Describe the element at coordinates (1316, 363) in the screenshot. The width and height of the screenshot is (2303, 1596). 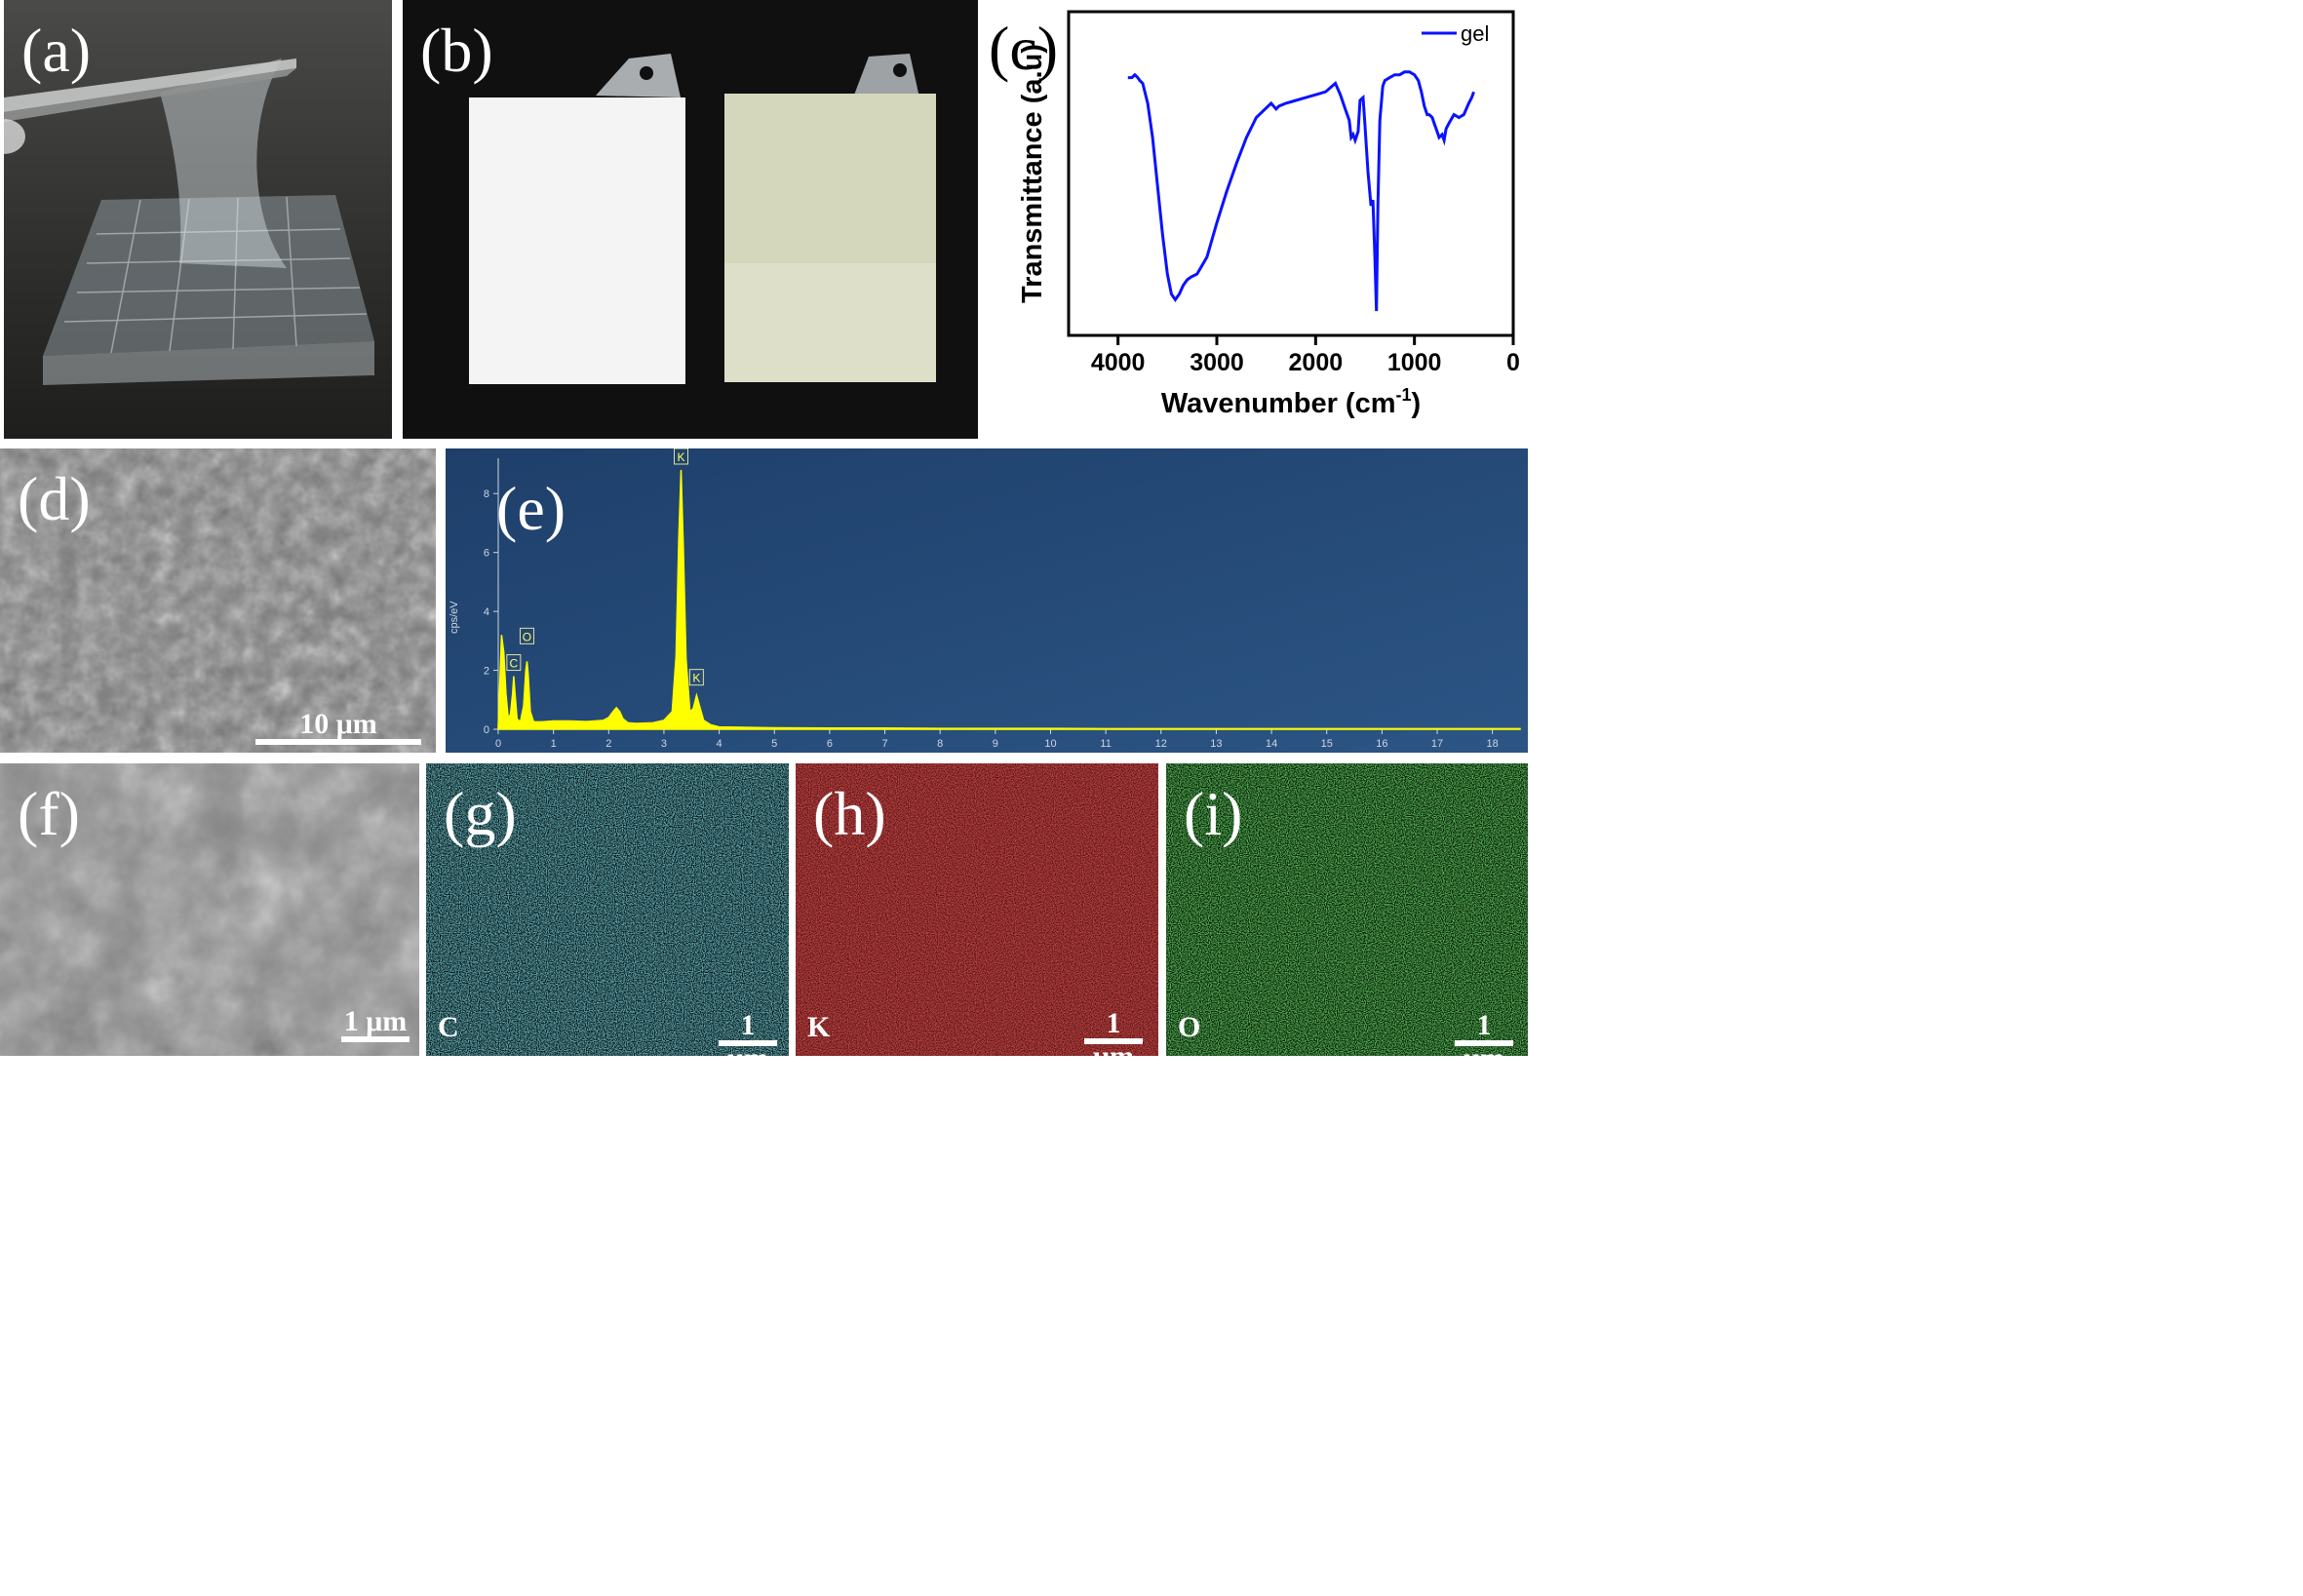
I see `ftir-x-tick-label: 2000` at that location.